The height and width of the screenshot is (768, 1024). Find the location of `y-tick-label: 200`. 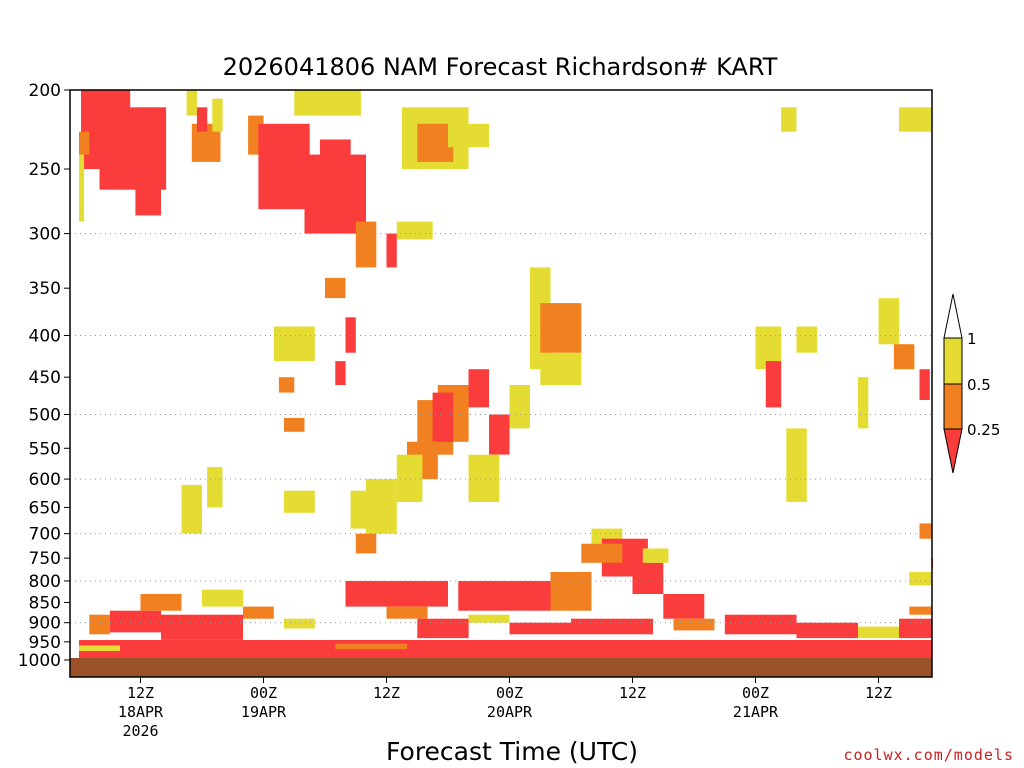

y-tick-label: 200 is located at coordinates (45, 91).